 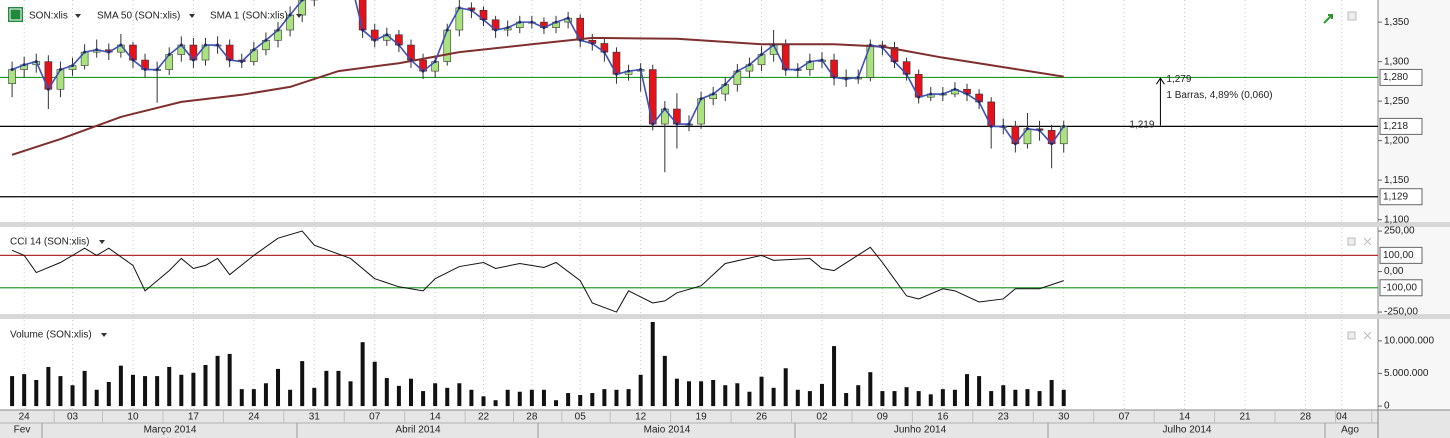 What do you see at coordinates (1178, 79) in the screenshot?
I see `measure-to-label: 1,279` at bounding box center [1178, 79].